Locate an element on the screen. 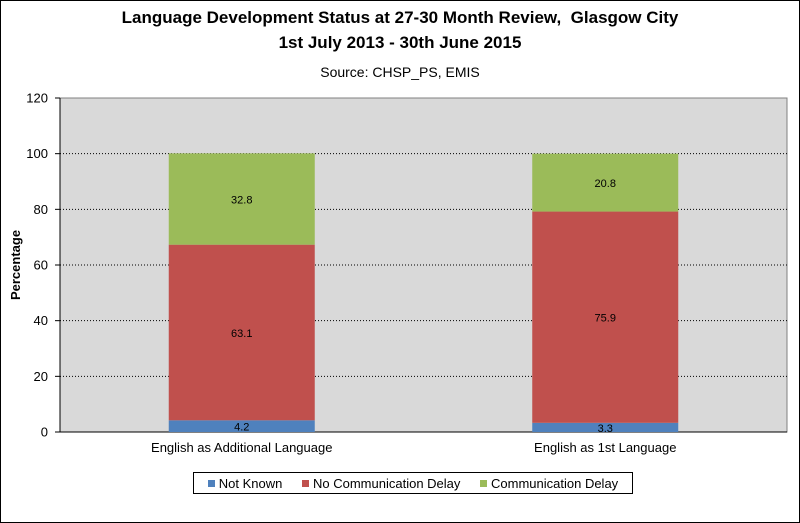  data-label-1-1: 75.9 is located at coordinates (605, 319).